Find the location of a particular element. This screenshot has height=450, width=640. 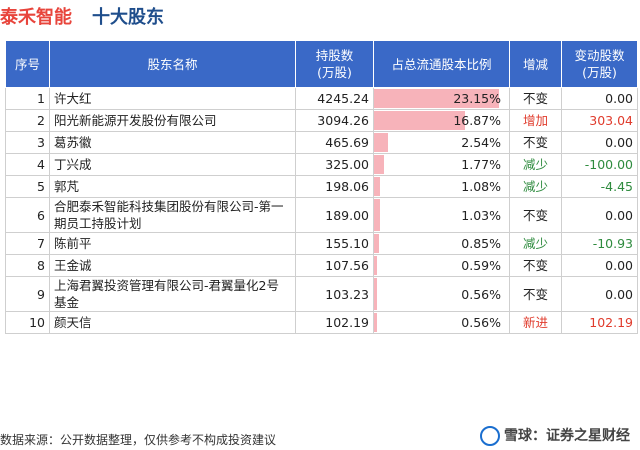

holder-name-cell: 丁兴成 is located at coordinates (172, 164).